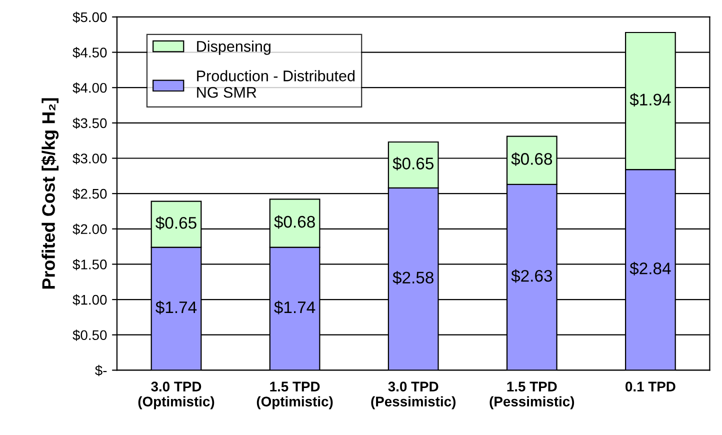 The height and width of the screenshot is (435, 722). Describe the element at coordinates (89, 264) in the screenshot. I see `y-tick-label: $1.50` at that location.